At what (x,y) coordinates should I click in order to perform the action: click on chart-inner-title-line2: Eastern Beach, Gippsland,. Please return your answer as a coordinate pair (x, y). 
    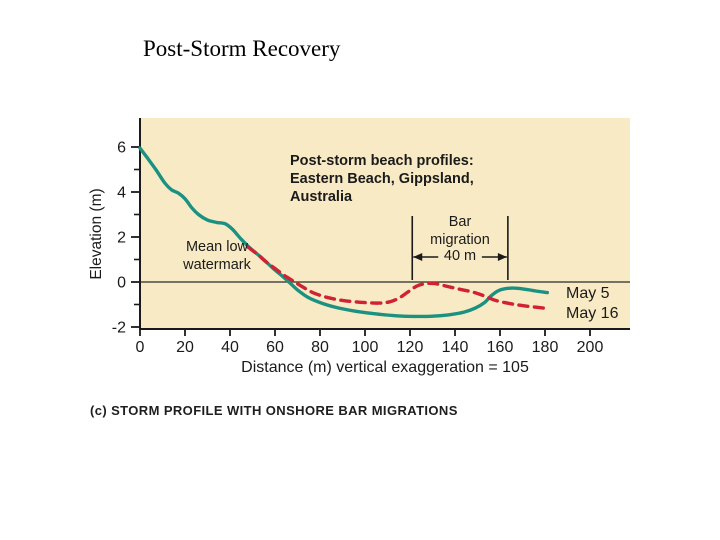
    Looking at the image, I should click on (382, 179).